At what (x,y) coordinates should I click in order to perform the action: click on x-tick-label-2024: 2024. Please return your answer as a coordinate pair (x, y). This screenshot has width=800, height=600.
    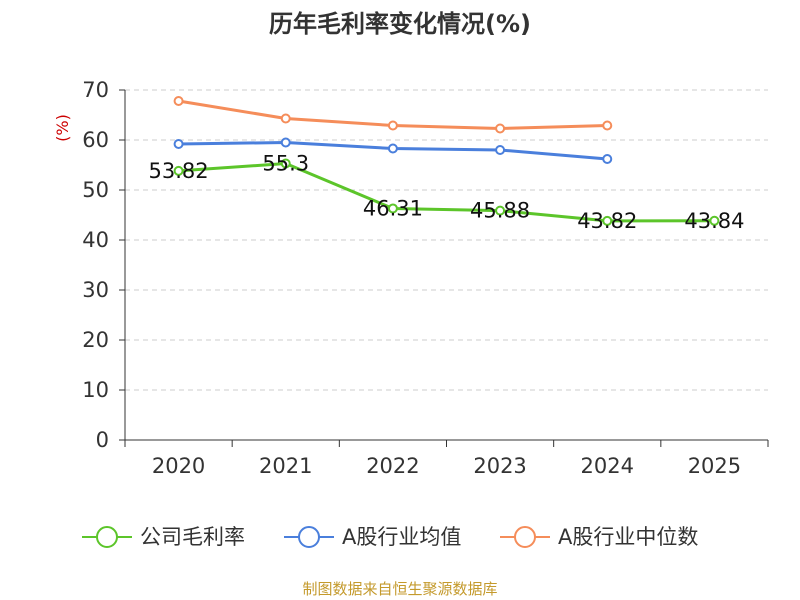
    Looking at the image, I should click on (607, 466).